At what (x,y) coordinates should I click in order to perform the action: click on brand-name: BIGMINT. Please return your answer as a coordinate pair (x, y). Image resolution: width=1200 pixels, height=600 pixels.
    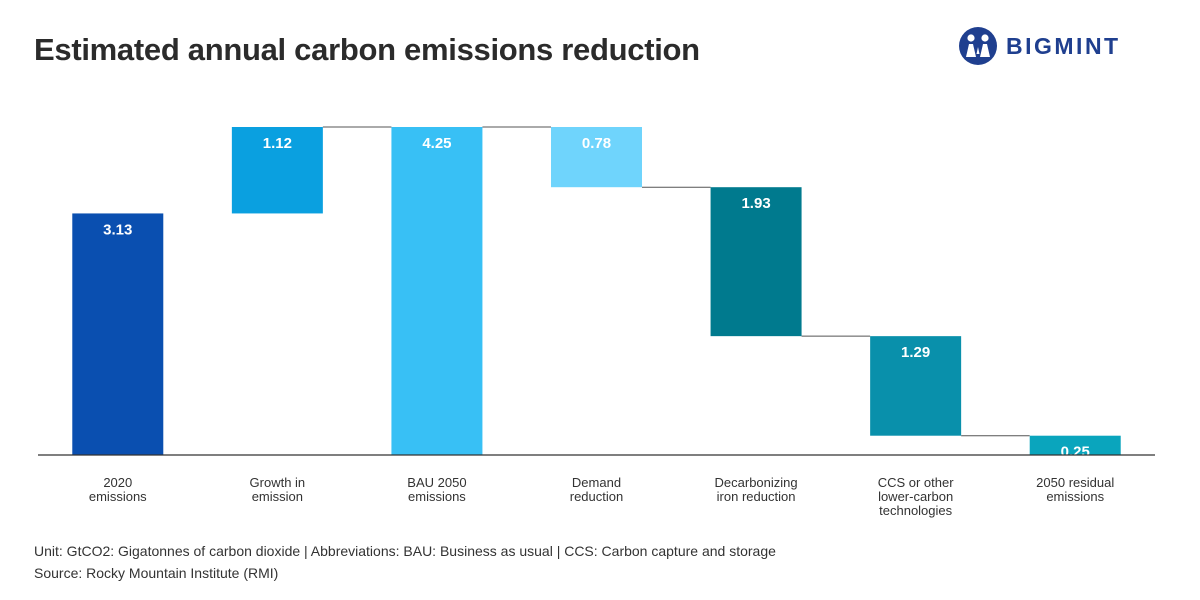
    Looking at the image, I should click on (1063, 45).